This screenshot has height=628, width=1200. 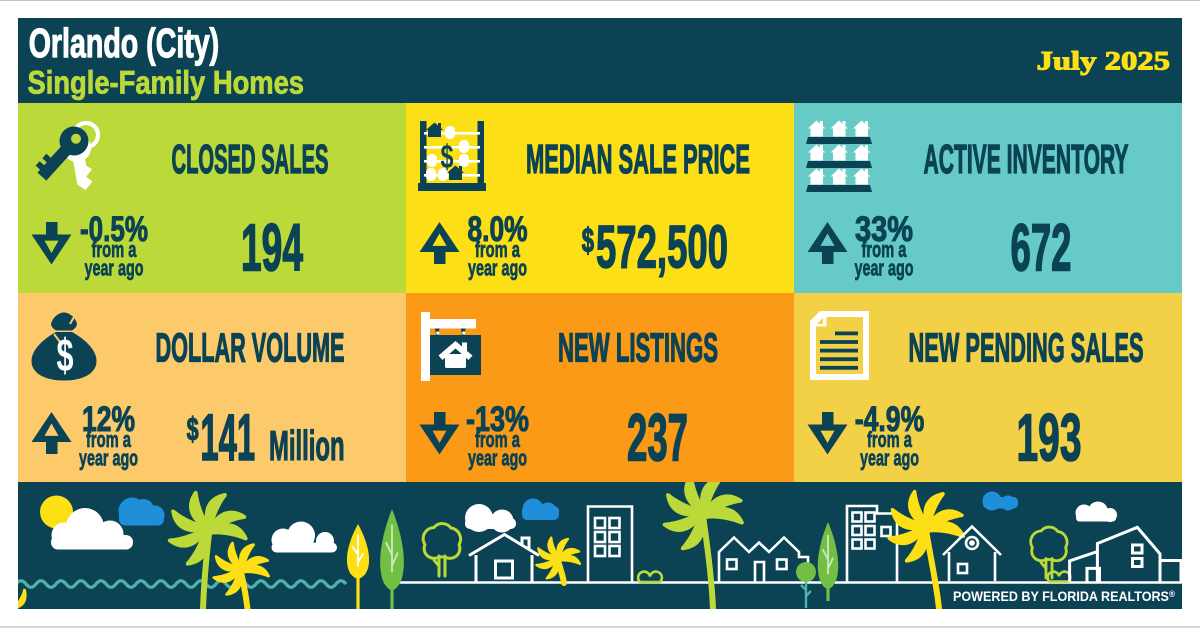 What do you see at coordinates (250, 348) in the screenshot?
I see `svg-text: DOLLAR VOLUME` at bounding box center [250, 348].